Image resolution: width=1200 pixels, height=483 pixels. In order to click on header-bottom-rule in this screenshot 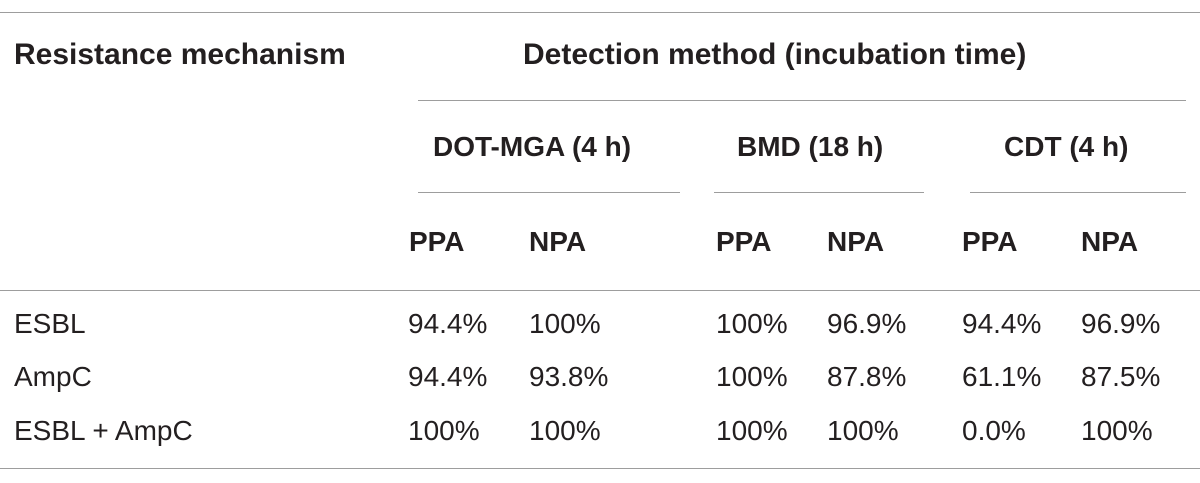, I will do `click(600, 290)`.